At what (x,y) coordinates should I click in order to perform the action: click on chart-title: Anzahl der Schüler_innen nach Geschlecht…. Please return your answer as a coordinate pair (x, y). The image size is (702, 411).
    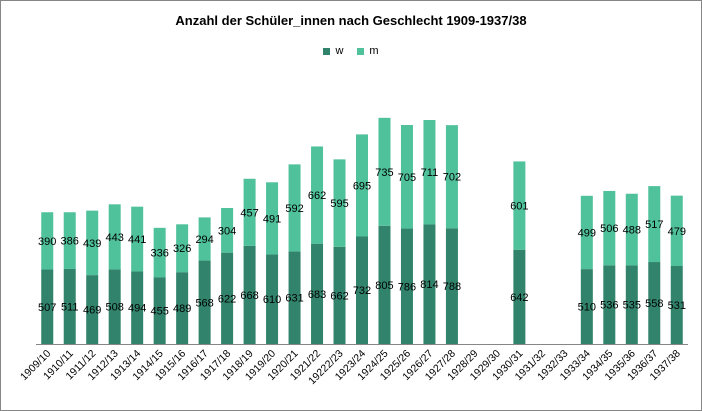
    Looking at the image, I should click on (351, 20).